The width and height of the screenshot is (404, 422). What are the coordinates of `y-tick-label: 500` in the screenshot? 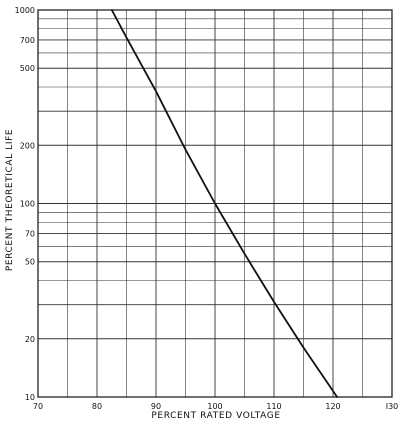 It's located at (27, 68).